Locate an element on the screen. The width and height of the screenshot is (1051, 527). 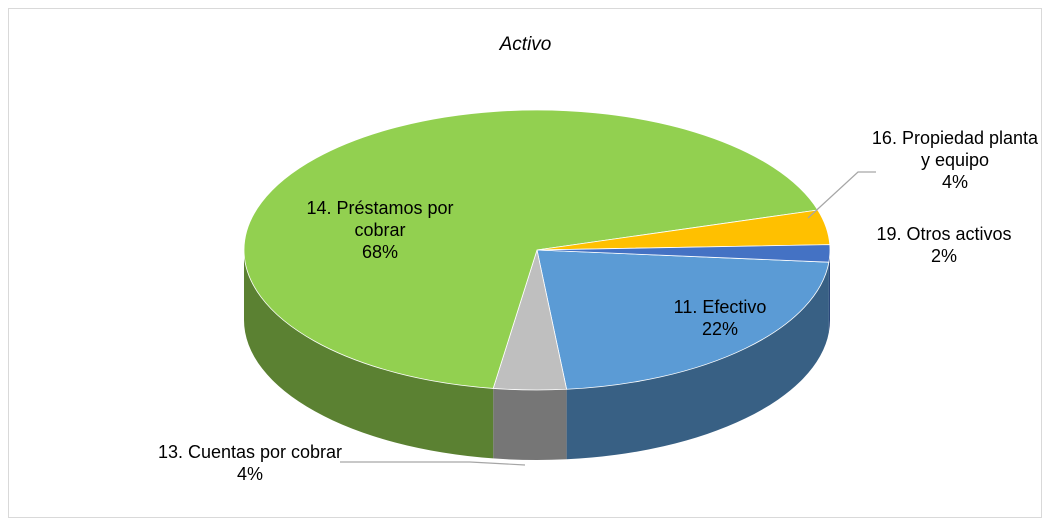
category-label: 11. Efectivo is located at coordinates (720, 307).